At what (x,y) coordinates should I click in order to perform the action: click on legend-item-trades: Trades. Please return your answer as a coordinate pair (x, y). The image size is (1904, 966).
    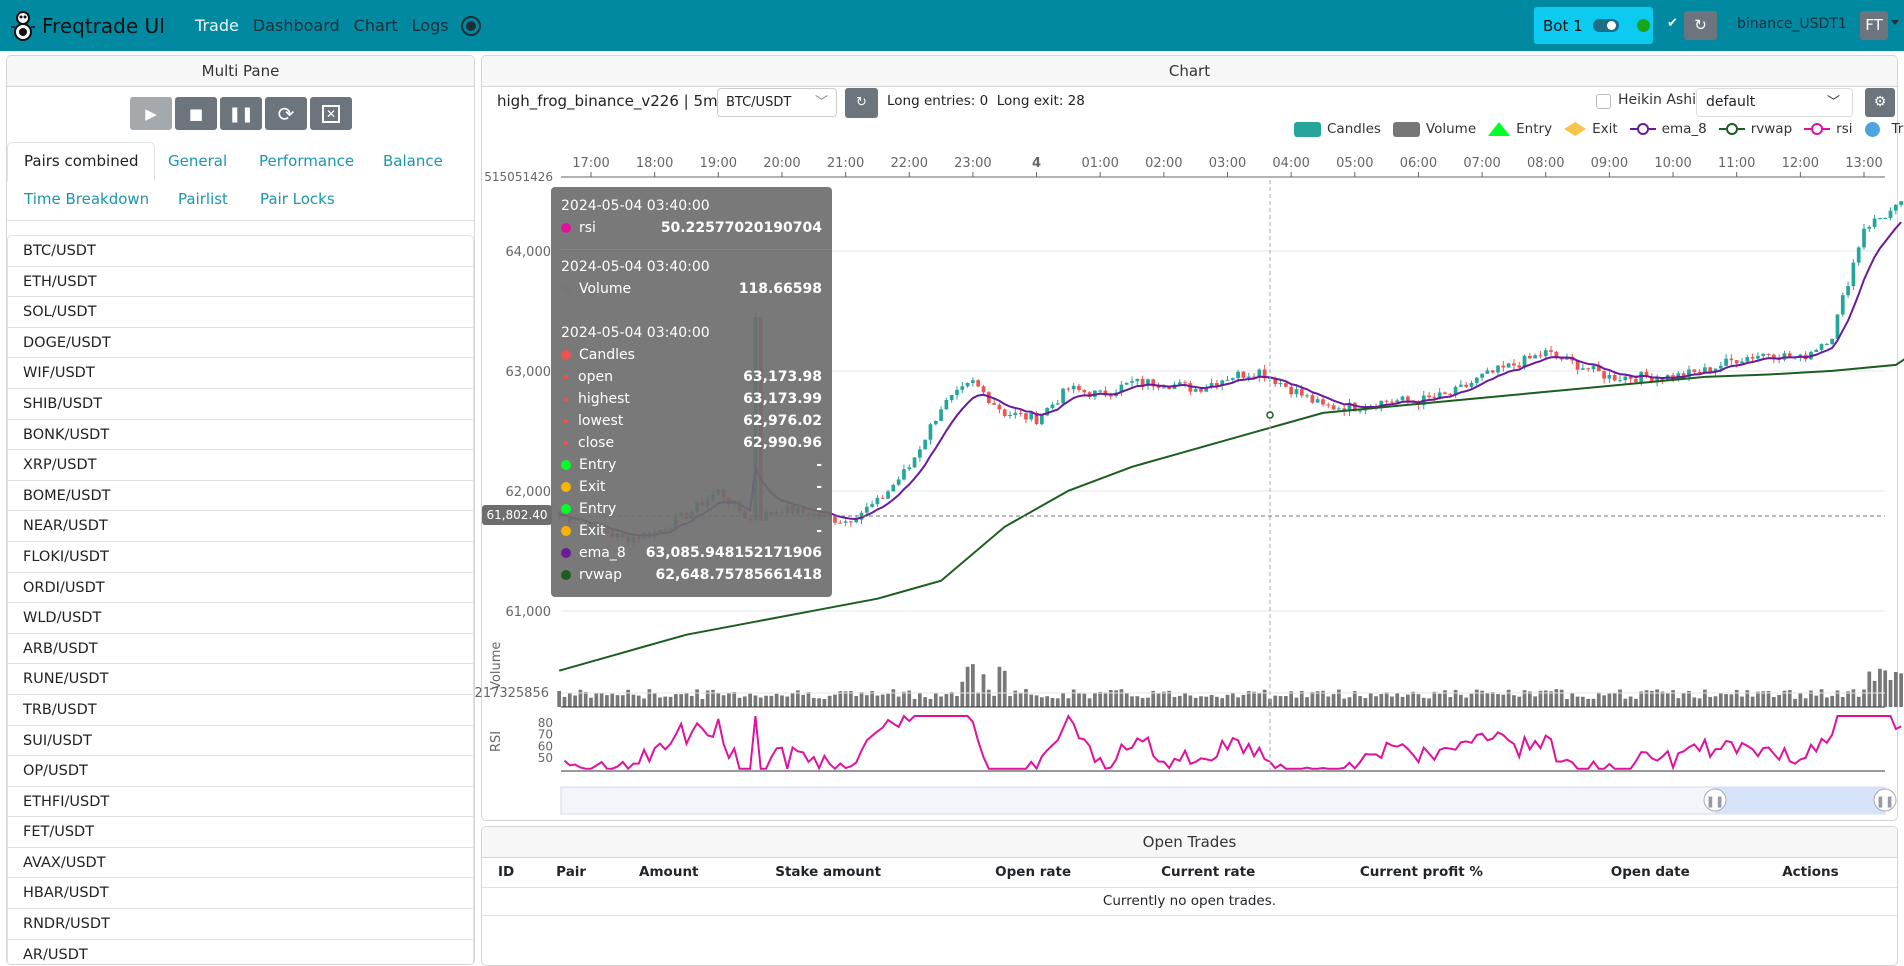
    Looking at the image, I should click on (1884, 129).